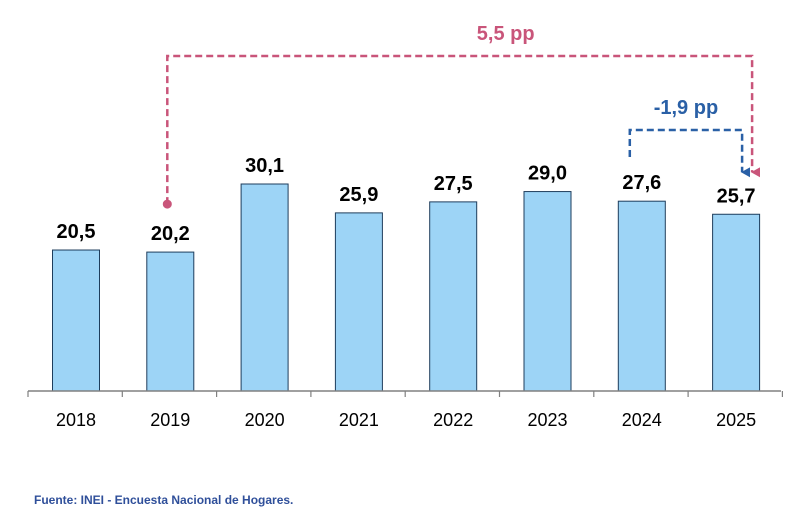  I want to click on bar-2018, so click(76, 320).